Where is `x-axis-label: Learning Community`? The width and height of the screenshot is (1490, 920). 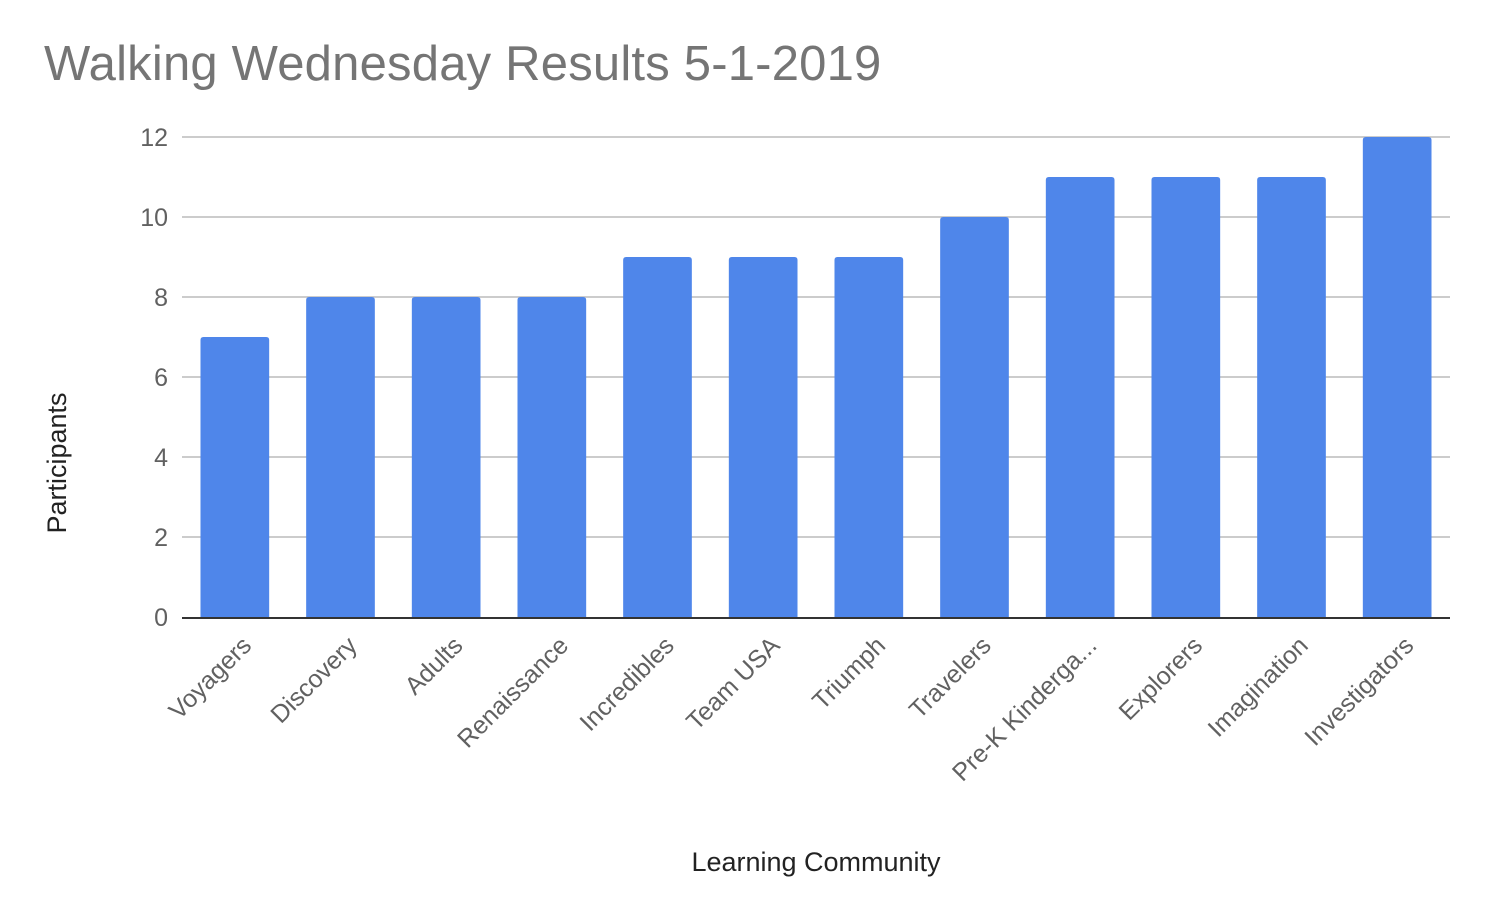
x-axis-label: Learning Community is located at coordinates (816, 862).